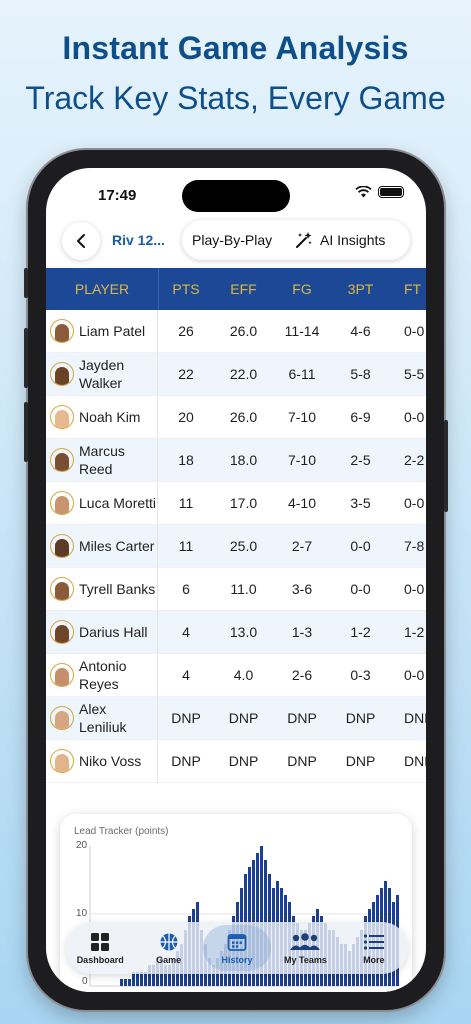 The width and height of the screenshot is (471, 1024). Describe the element at coordinates (360, 632) in the screenshot. I see `3pt-cell: 1-2` at that location.